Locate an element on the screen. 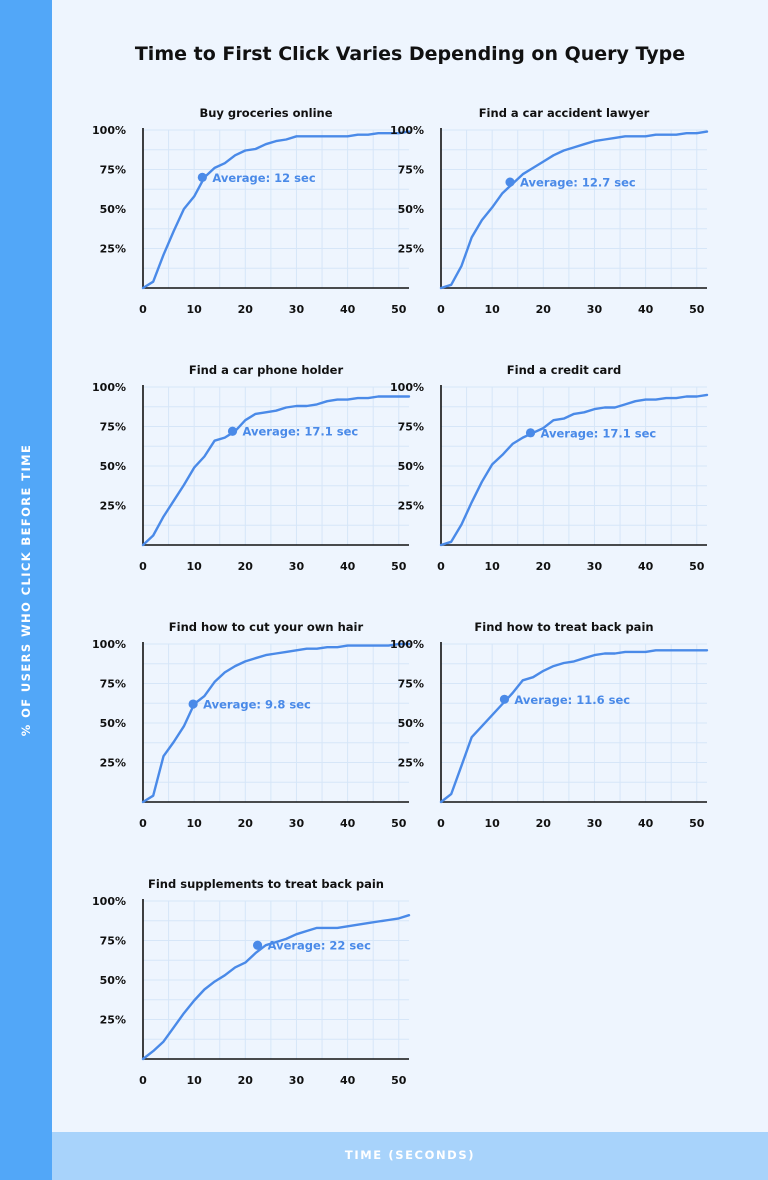  average-label: Average: 9.8 sec is located at coordinates (257, 705).